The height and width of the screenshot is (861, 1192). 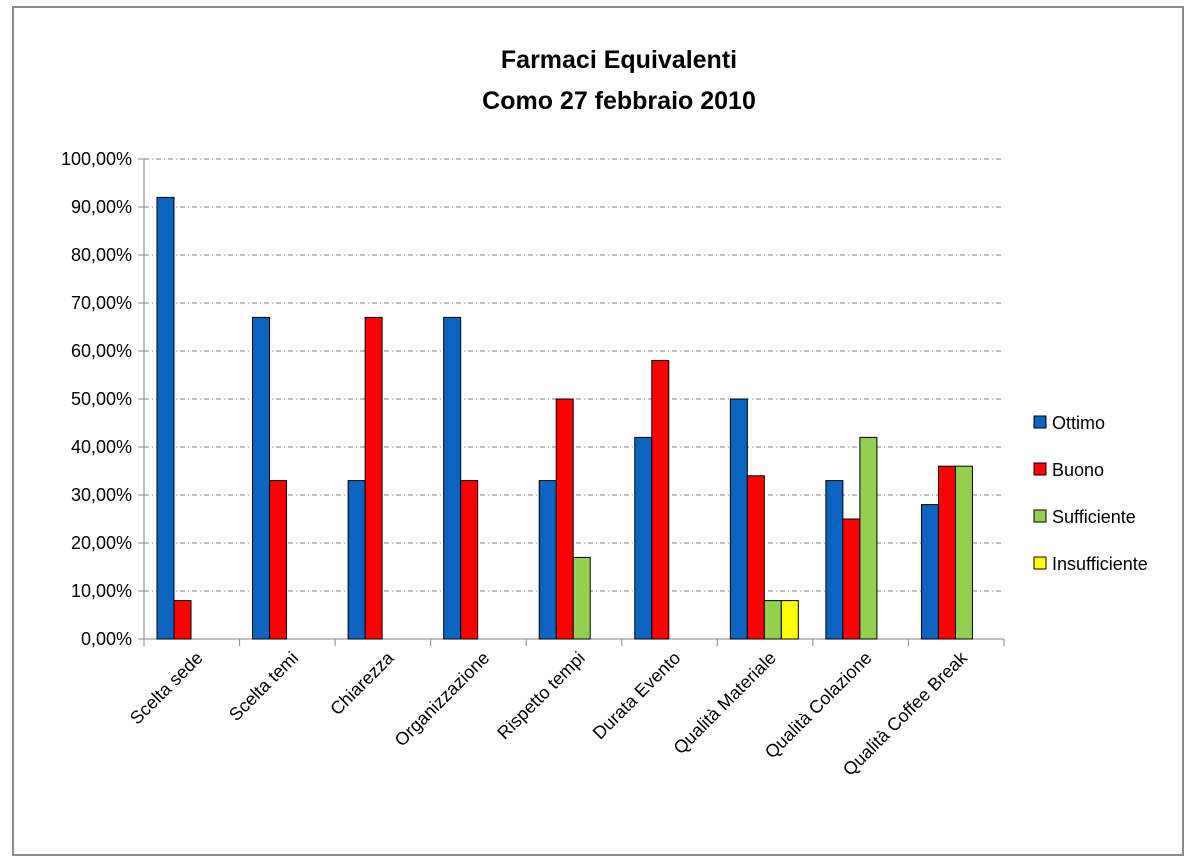 What do you see at coordinates (725, 703) in the screenshot?
I see `x-category-label: Qualità Materiale` at bounding box center [725, 703].